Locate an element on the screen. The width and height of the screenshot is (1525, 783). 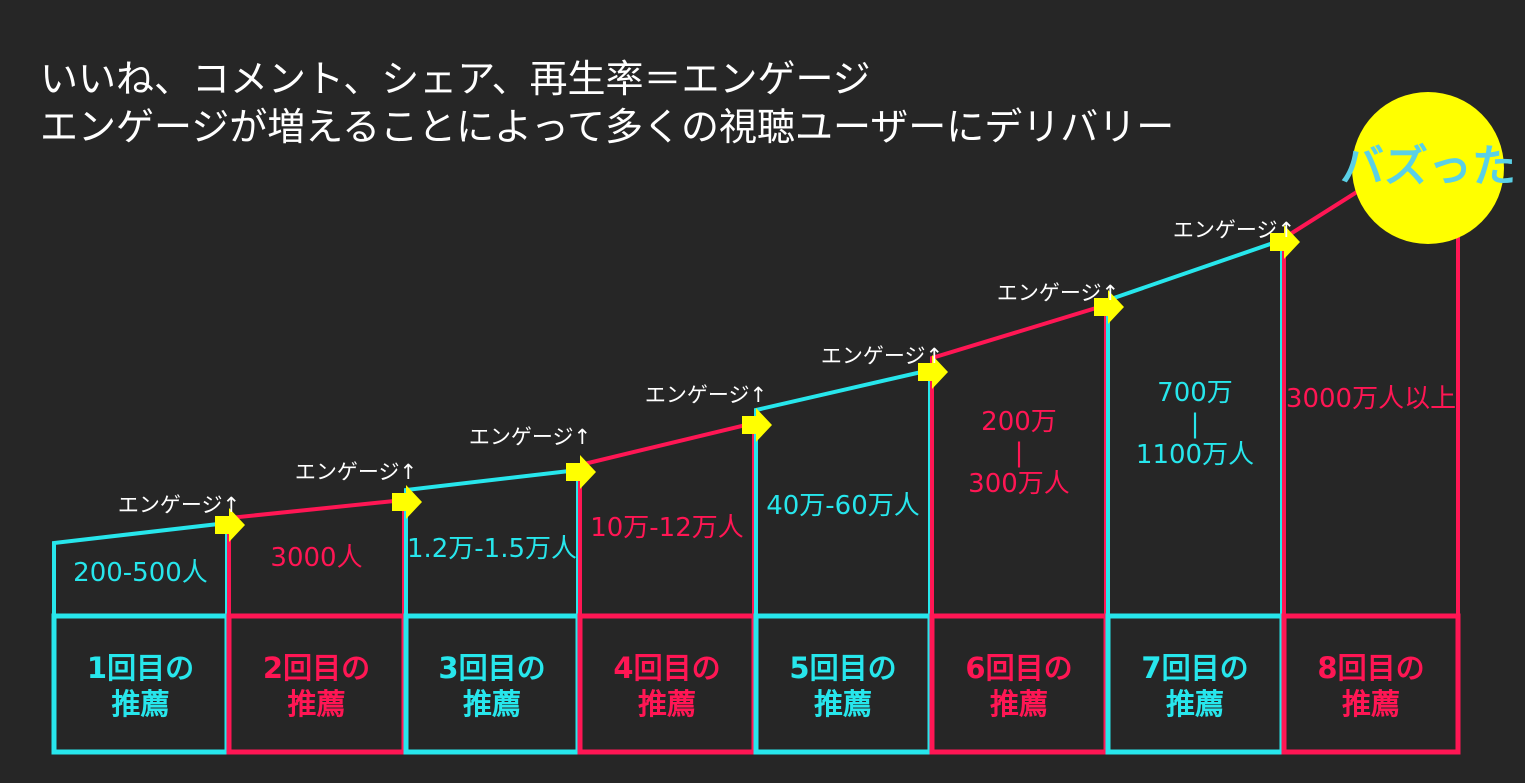
headline-line-2: エンゲージが増えることによって多くの視聴ユーザーにデリバリー is located at coordinates (607, 127).